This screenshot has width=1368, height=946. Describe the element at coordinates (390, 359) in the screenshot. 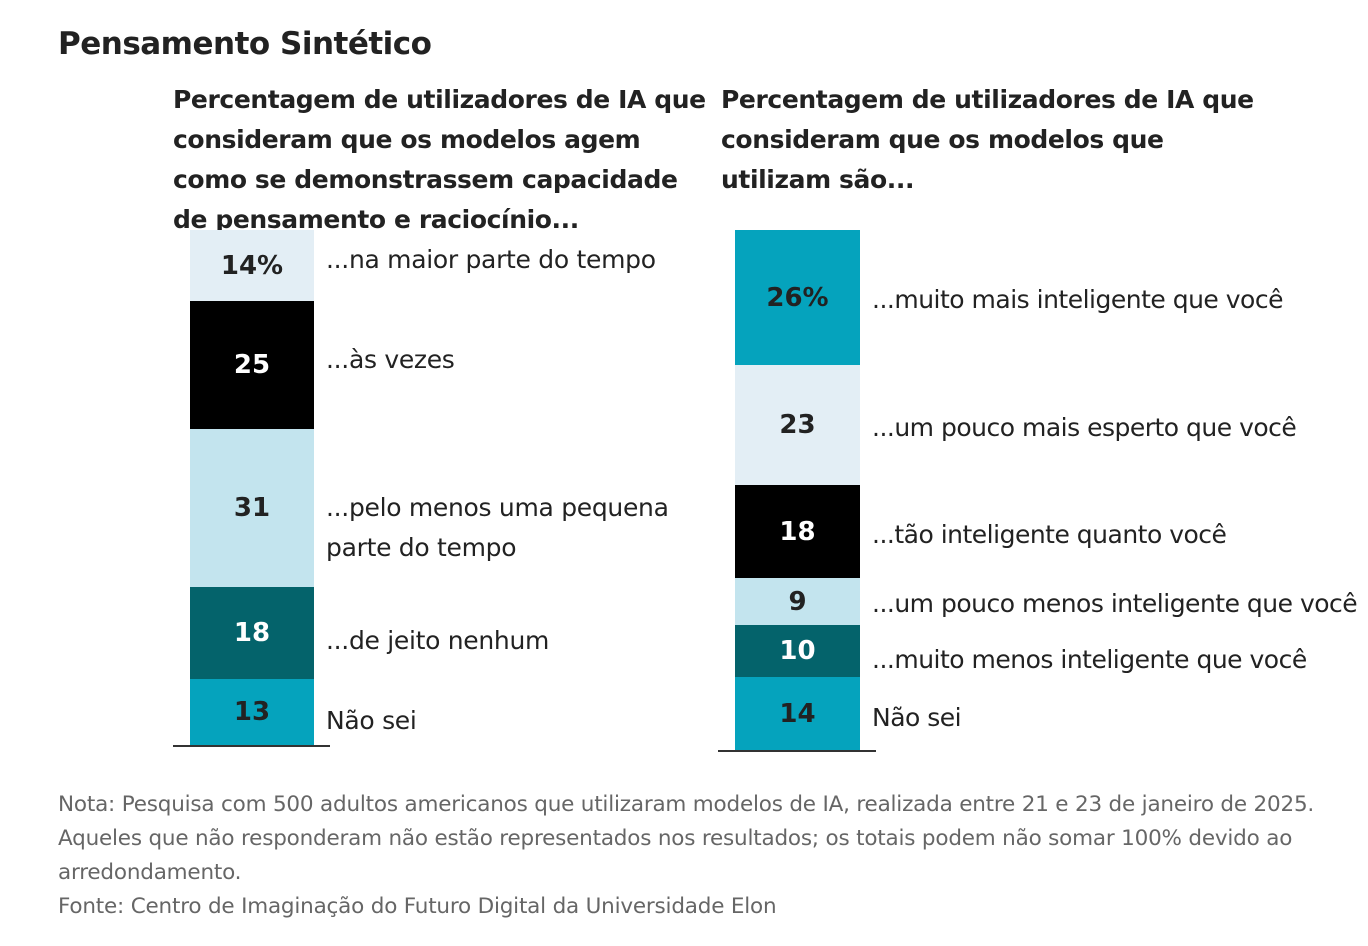

I see `category-label: ...às vezes` at that location.